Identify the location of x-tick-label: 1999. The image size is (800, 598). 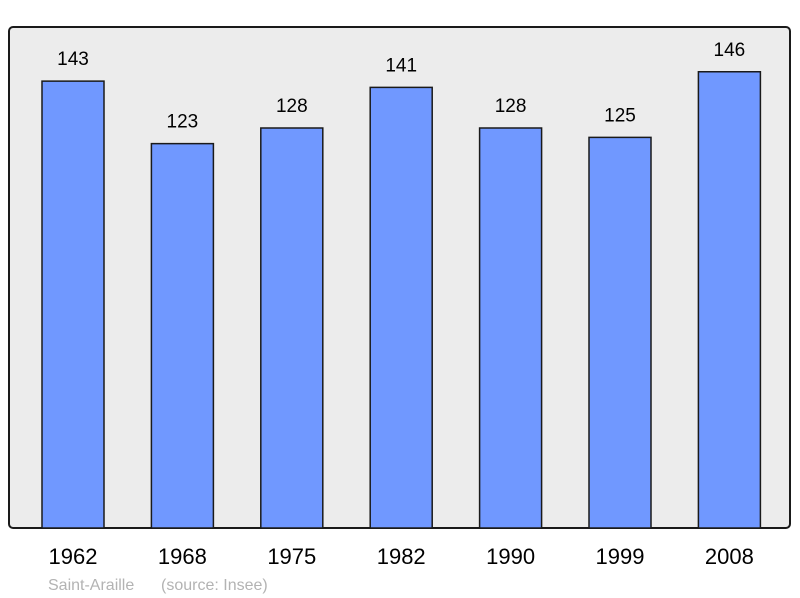
(620, 556).